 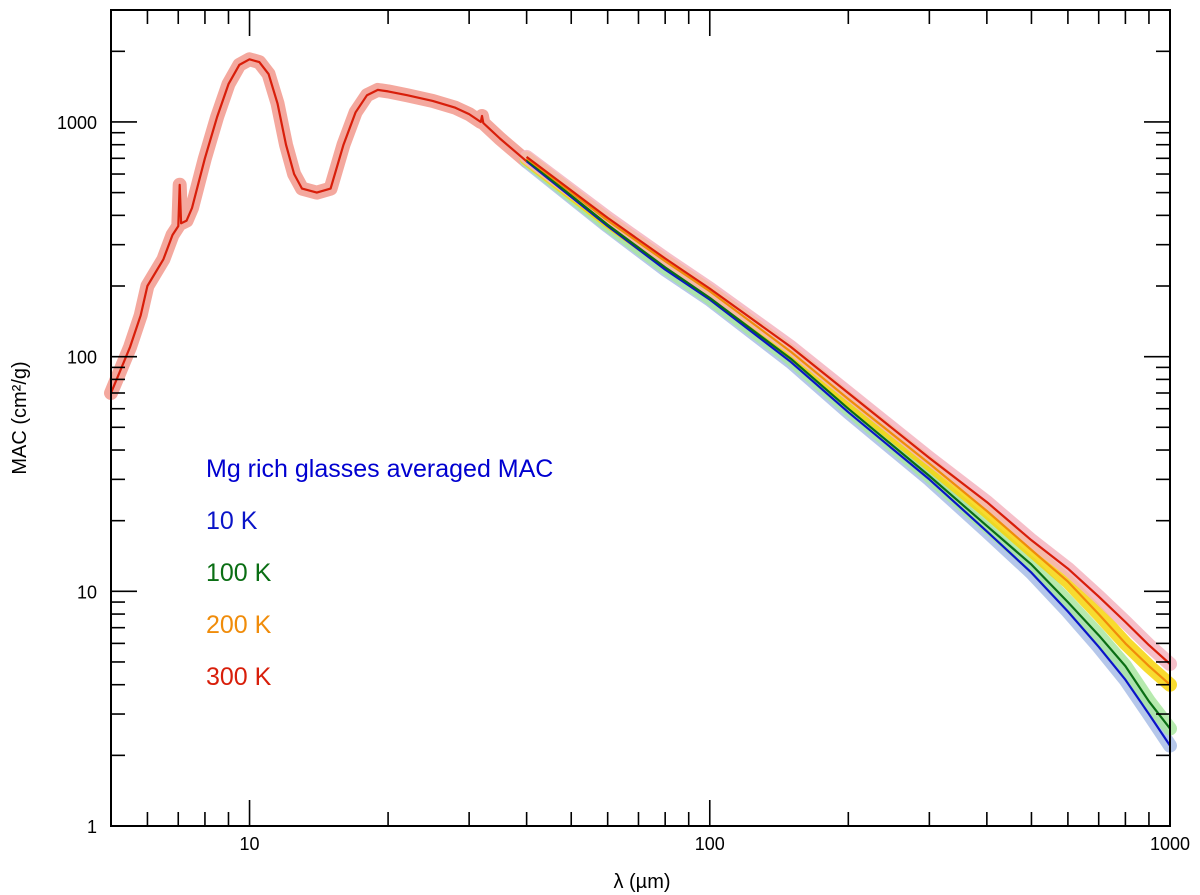 I want to click on legend-title: Mg rich glasses averaged MAC, so click(x=379, y=469).